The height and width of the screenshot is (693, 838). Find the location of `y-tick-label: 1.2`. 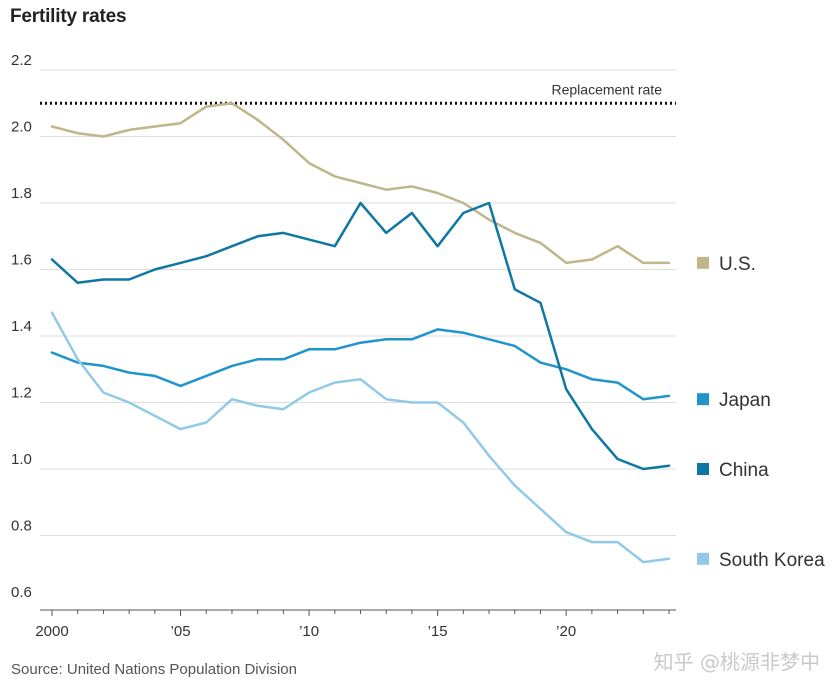

y-tick-label: 1.2 is located at coordinates (21, 393).